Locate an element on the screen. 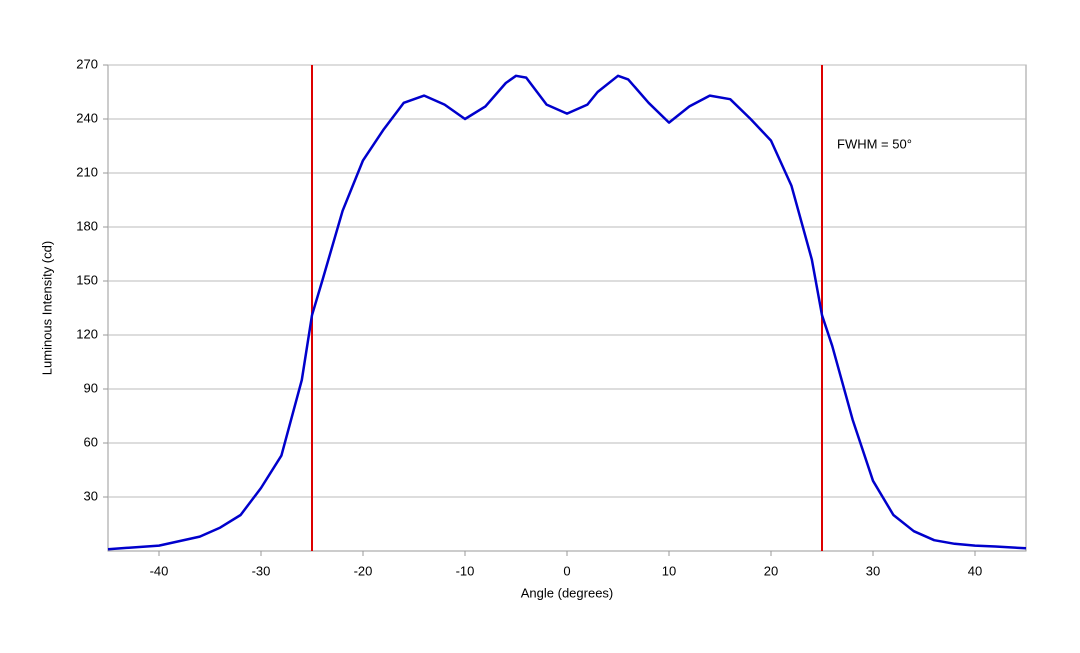 Image resolution: width=1080 pixels, height=653 pixels. annotation: FWHM = 50° is located at coordinates (874, 143).